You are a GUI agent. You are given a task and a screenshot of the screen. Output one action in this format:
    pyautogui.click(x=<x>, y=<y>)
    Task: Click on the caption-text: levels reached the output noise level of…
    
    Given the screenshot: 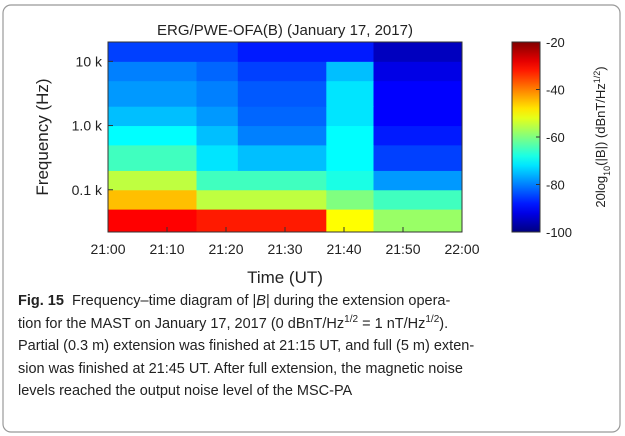 What is the action you would take?
    pyautogui.click(x=185, y=391)
    